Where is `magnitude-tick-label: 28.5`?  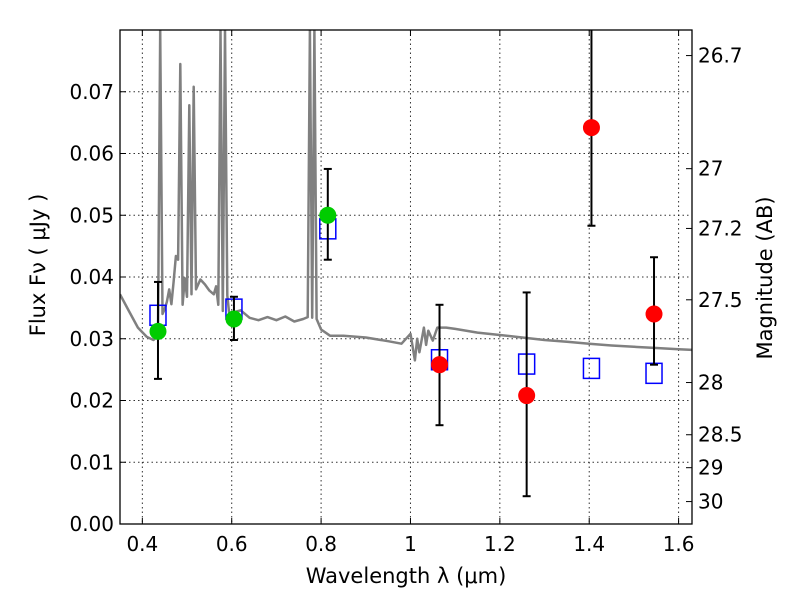
magnitude-tick-label: 28.5 is located at coordinates (720, 435).